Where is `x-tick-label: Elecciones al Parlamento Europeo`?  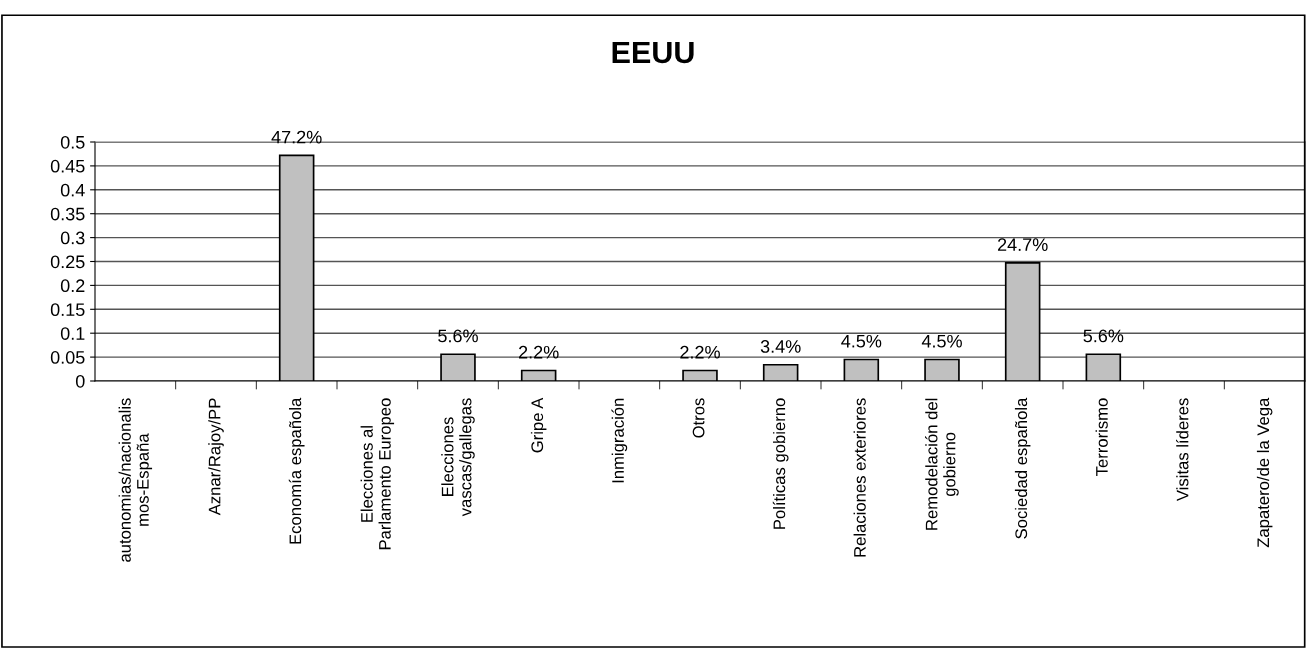
x-tick-label: Elecciones al Parlamento Europeo is located at coordinates (377, 474).